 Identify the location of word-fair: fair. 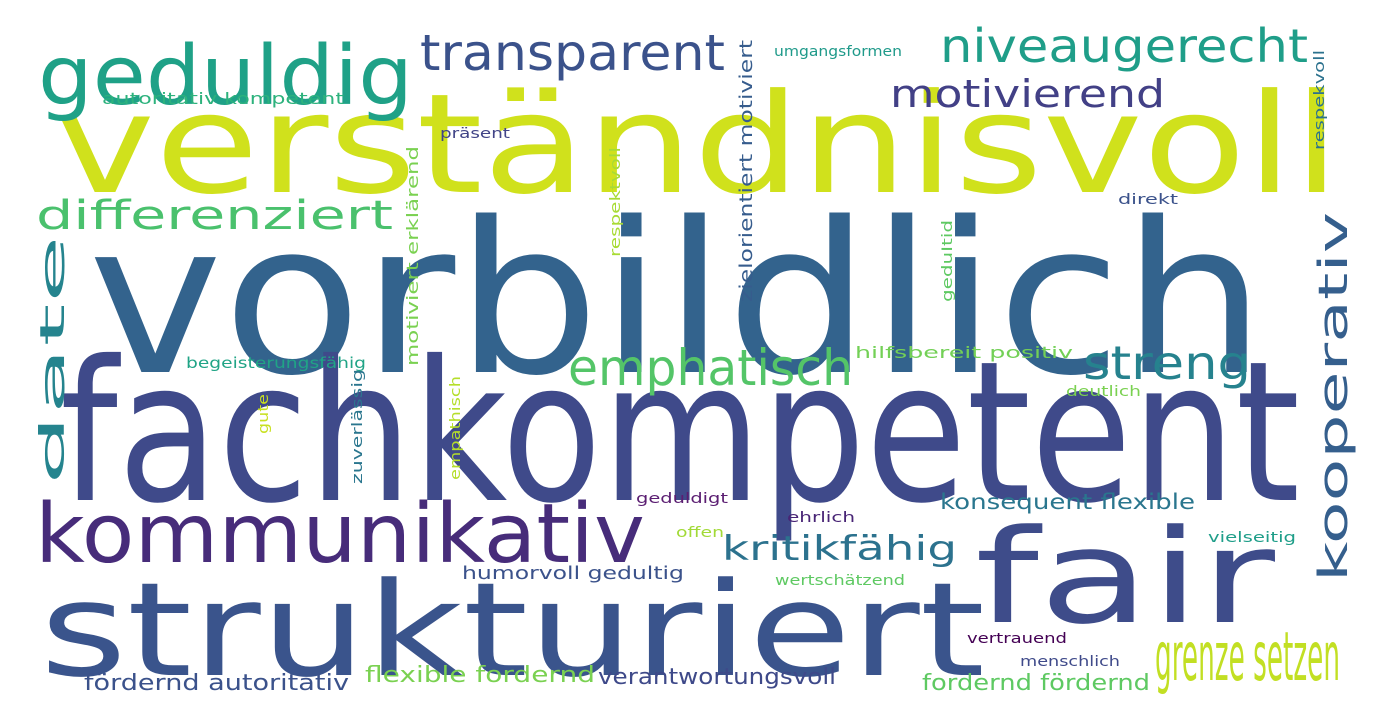
(1125, 577).